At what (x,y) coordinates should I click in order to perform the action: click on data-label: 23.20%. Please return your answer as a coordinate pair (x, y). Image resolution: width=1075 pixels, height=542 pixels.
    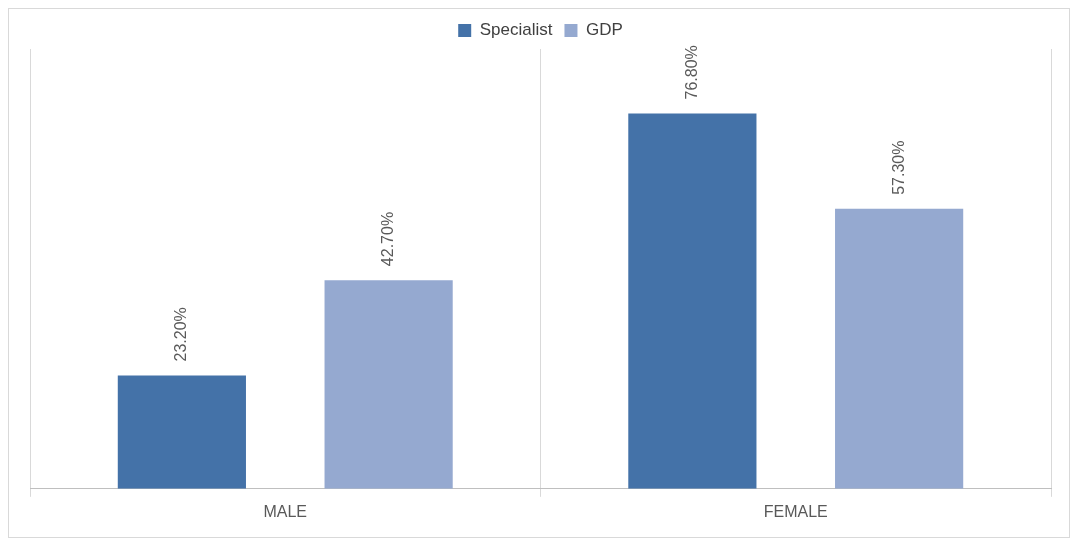
    Looking at the image, I should click on (181, 334).